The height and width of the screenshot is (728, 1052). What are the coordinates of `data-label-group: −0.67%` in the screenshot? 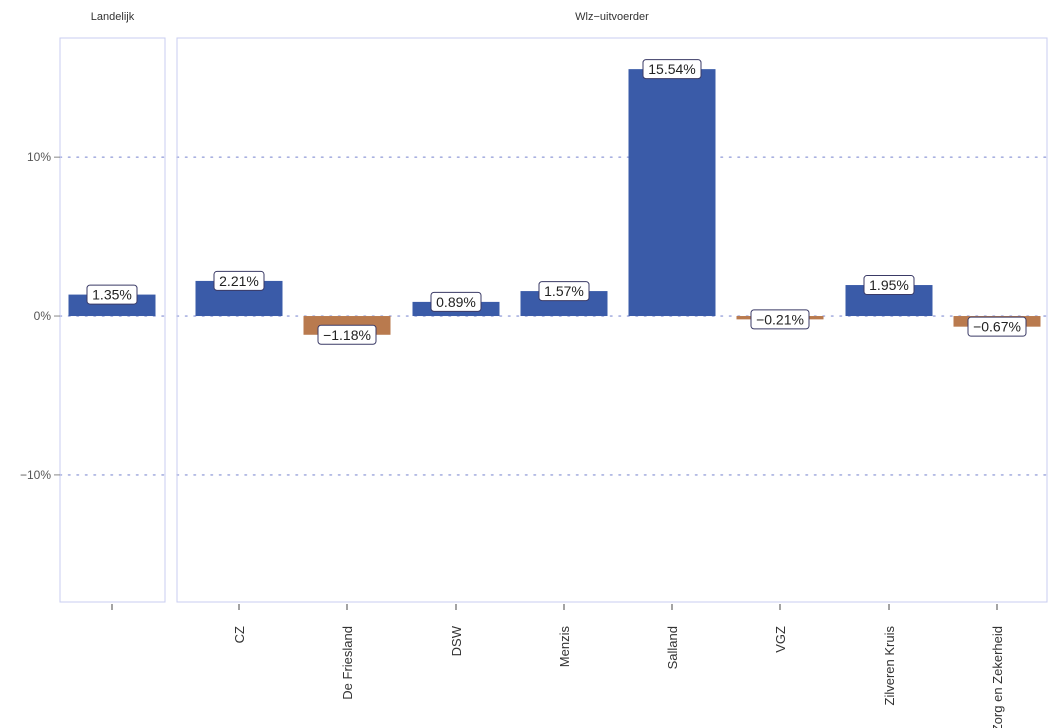 It's located at (997, 326).